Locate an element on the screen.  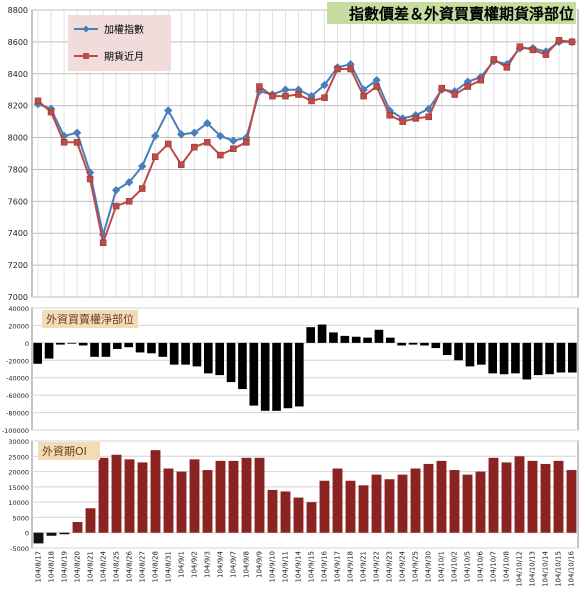
net-y-tick-label: -40000 is located at coordinates (17, 379).